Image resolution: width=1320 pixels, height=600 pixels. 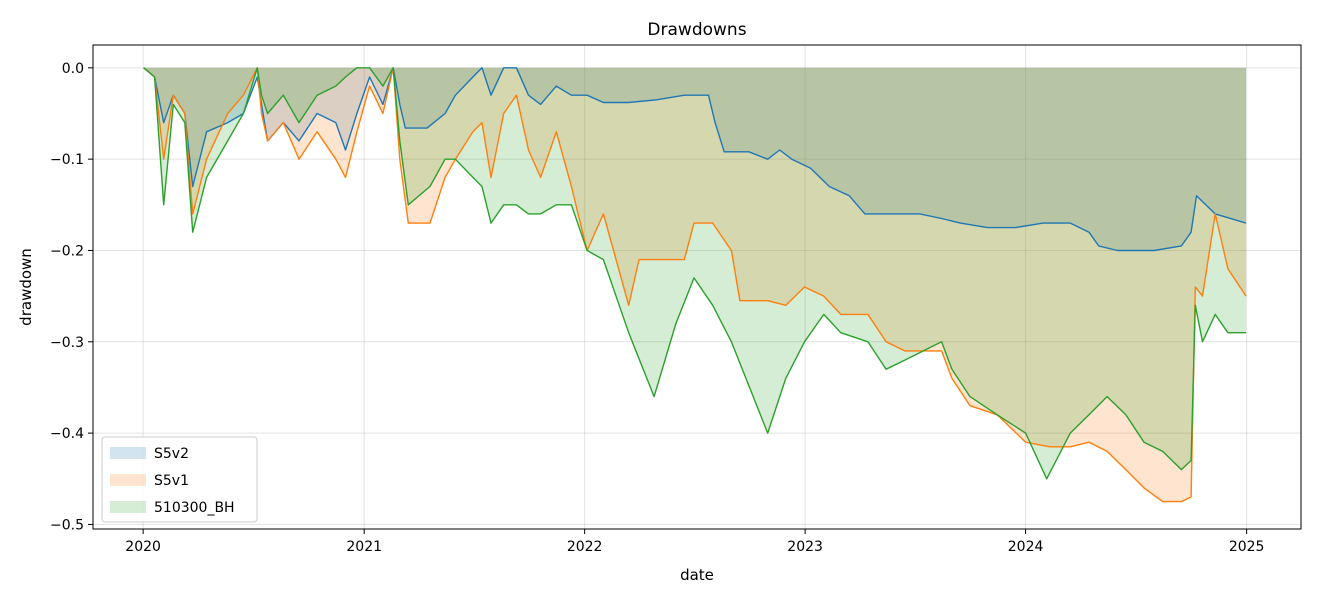 What do you see at coordinates (1026, 547) in the screenshot?
I see `x-tick-label: 2024` at bounding box center [1026, 547].